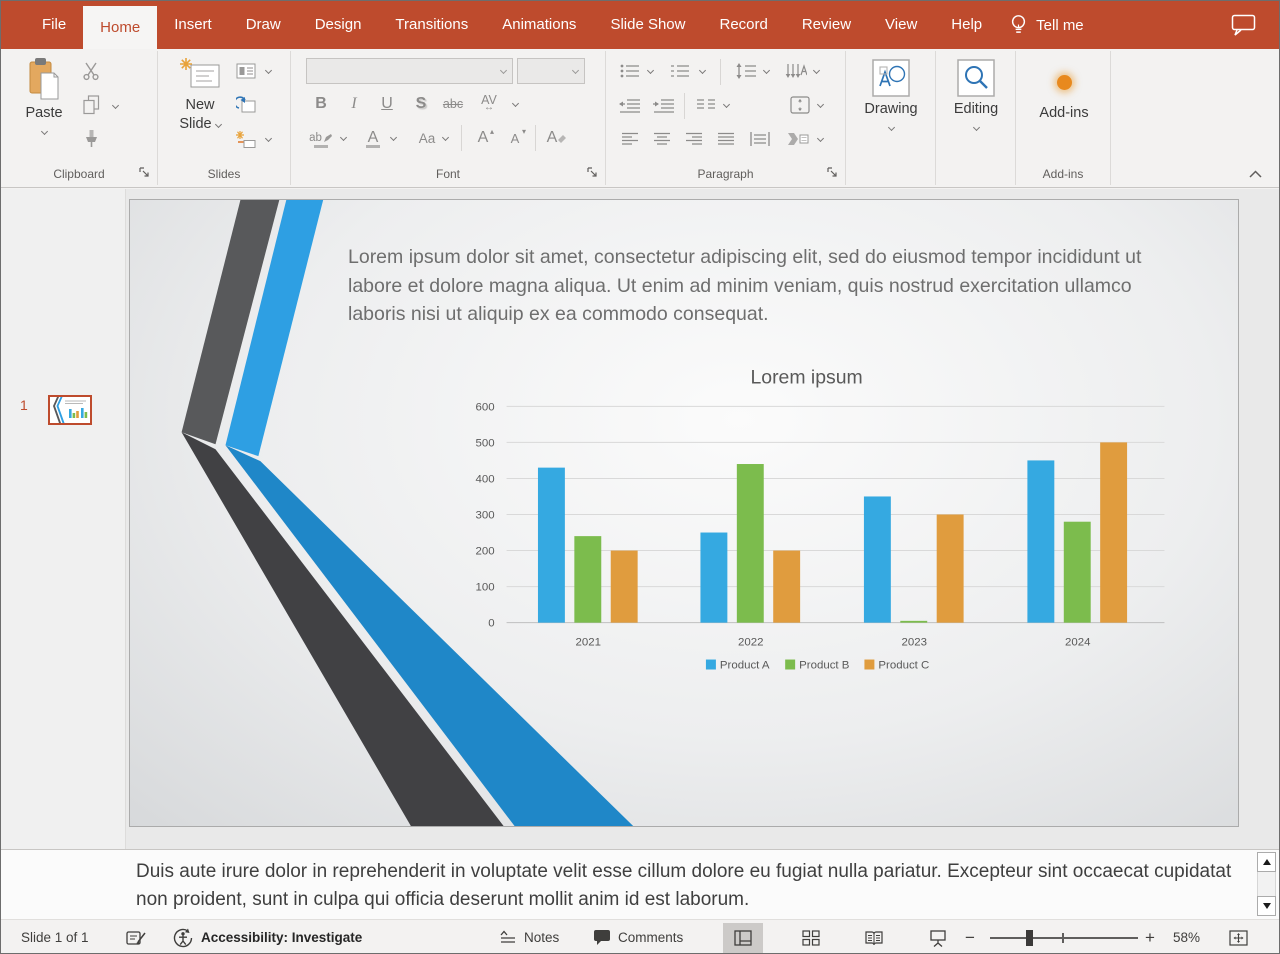 The height and width of the screenshot is (954, 1280). I want to click on grow-font-button: A ▴, so click(485, 136).